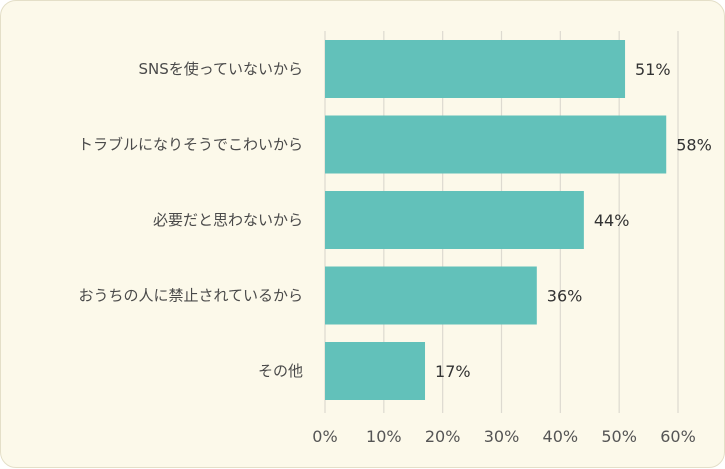 Image resolution: width=725 pixels, height=469 pixels. What do you see at coordinates (220, 69) in the screenshot?
I see `category-label: SNSを使っていないから` at bounding box center [220, 69].